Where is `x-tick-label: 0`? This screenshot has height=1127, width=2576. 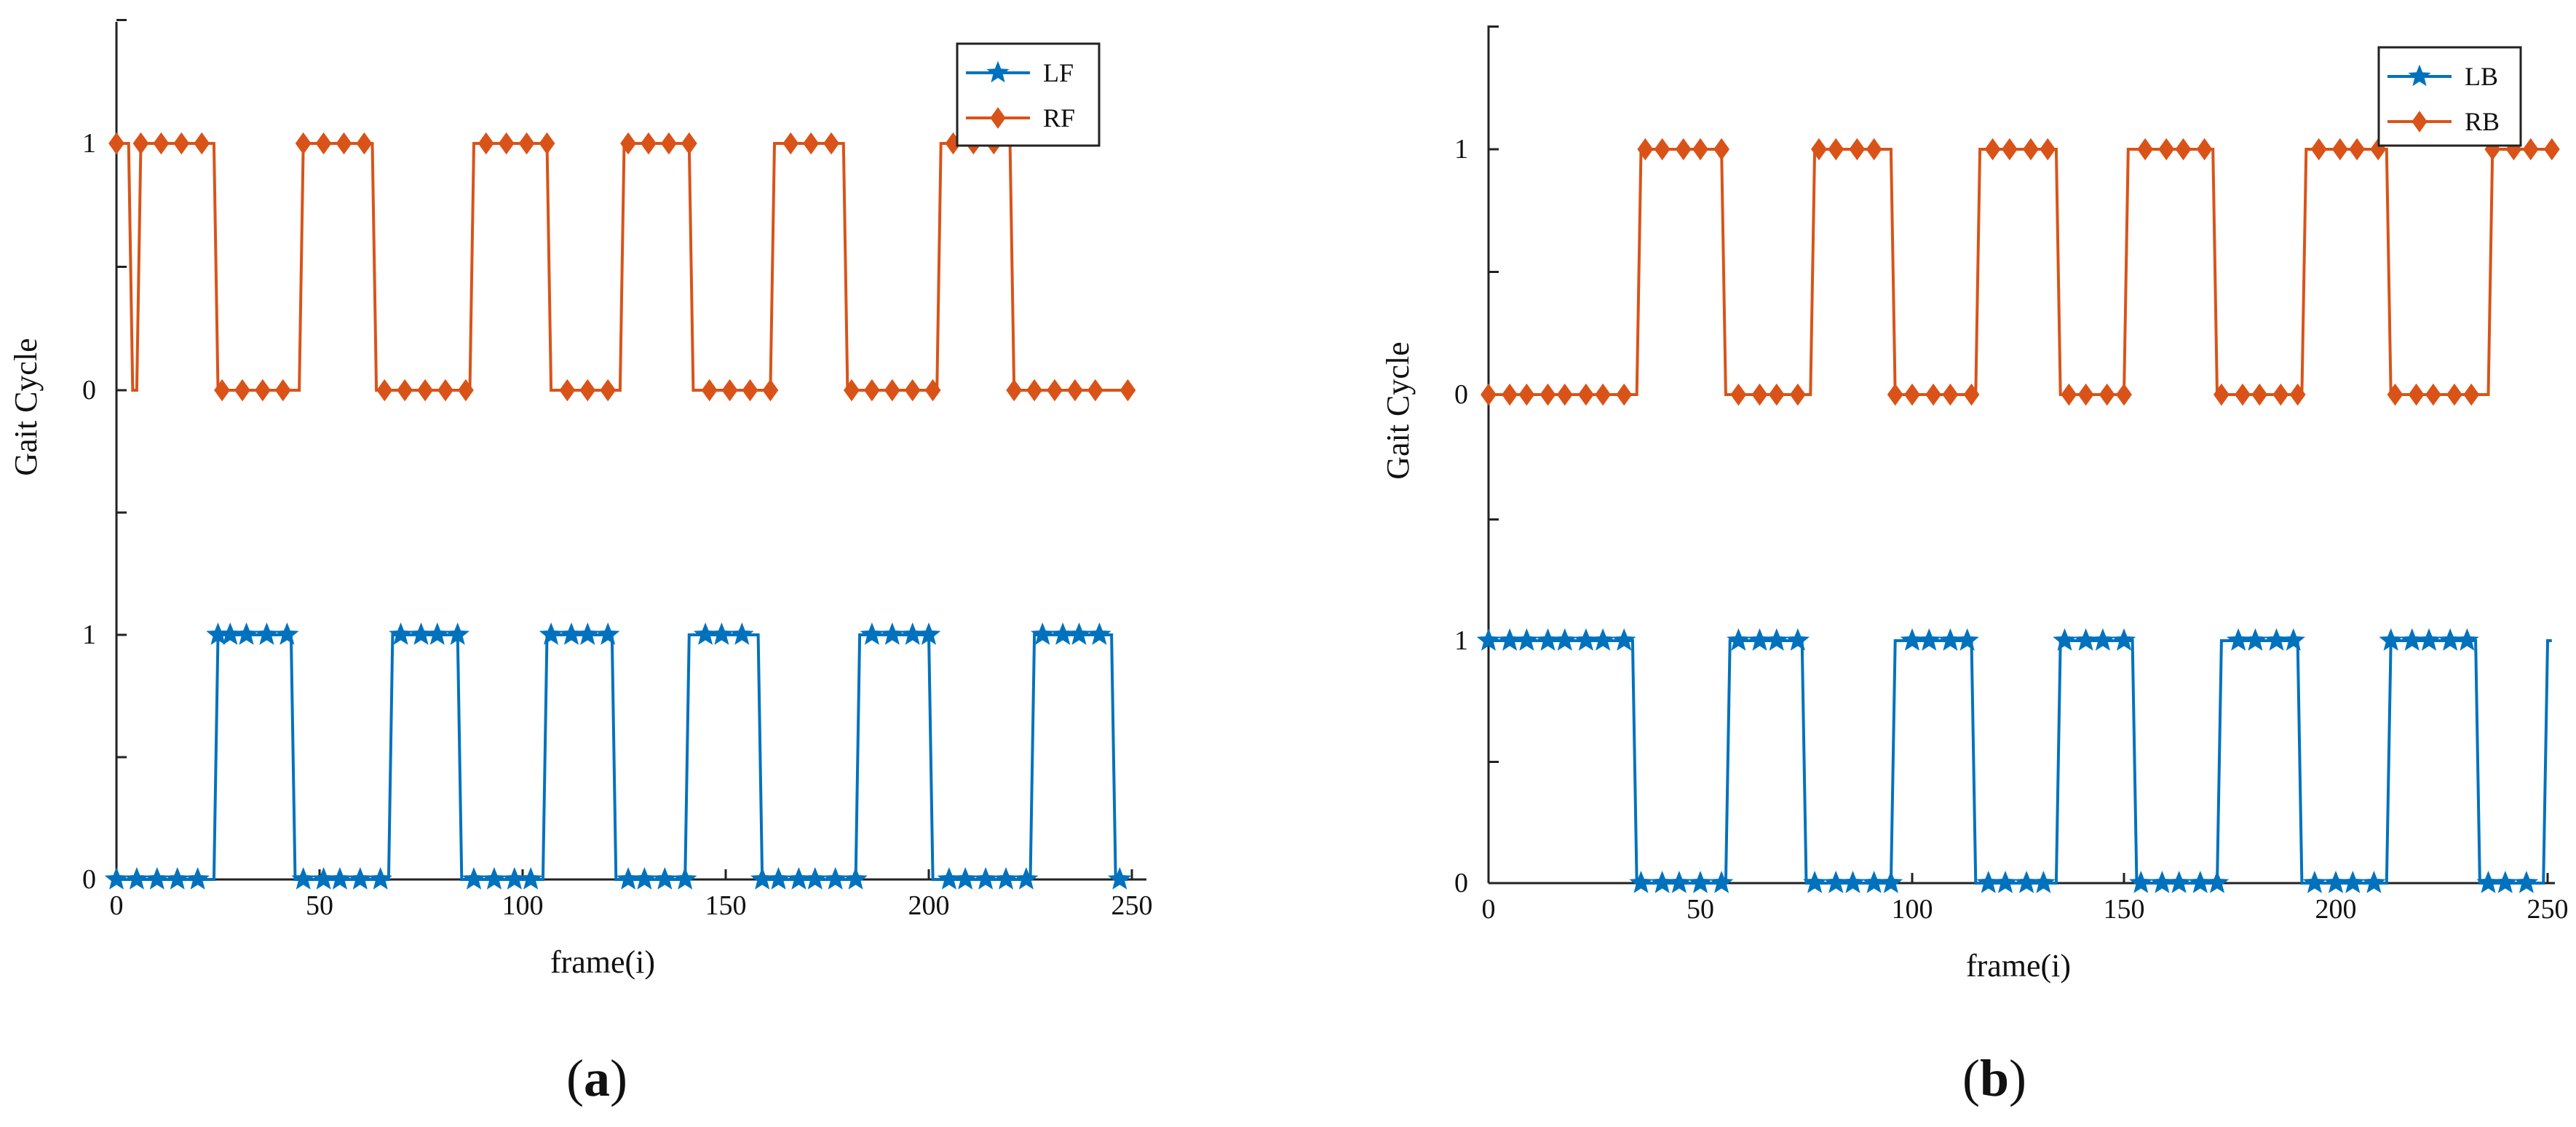
x-tick-label: 0 is located at coordinates (1489, 910).